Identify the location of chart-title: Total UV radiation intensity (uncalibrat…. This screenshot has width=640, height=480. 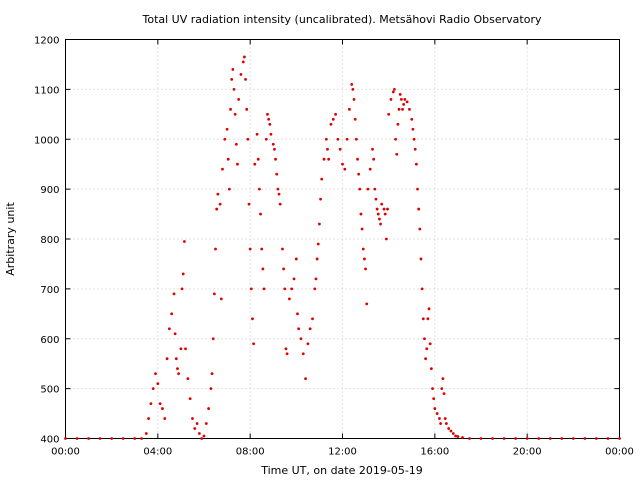
(342, 19).